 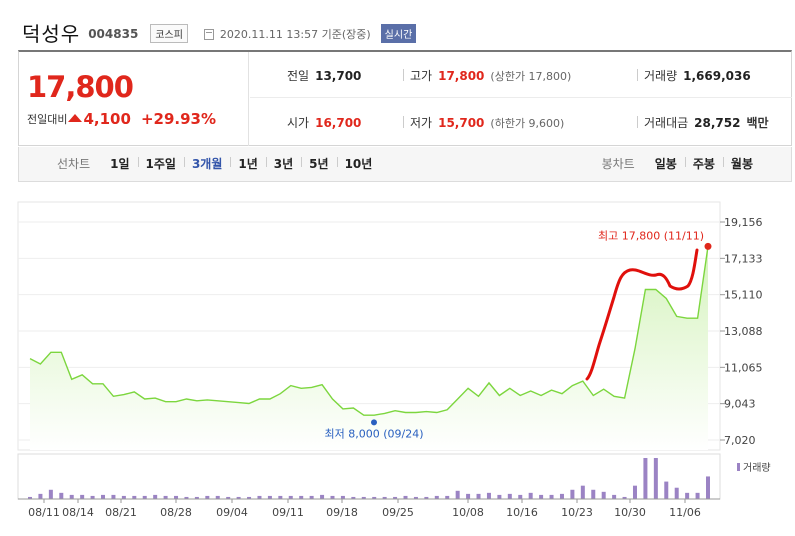 I want to click on volume: 거래량 1,669,036, so click(x=697, y=75).